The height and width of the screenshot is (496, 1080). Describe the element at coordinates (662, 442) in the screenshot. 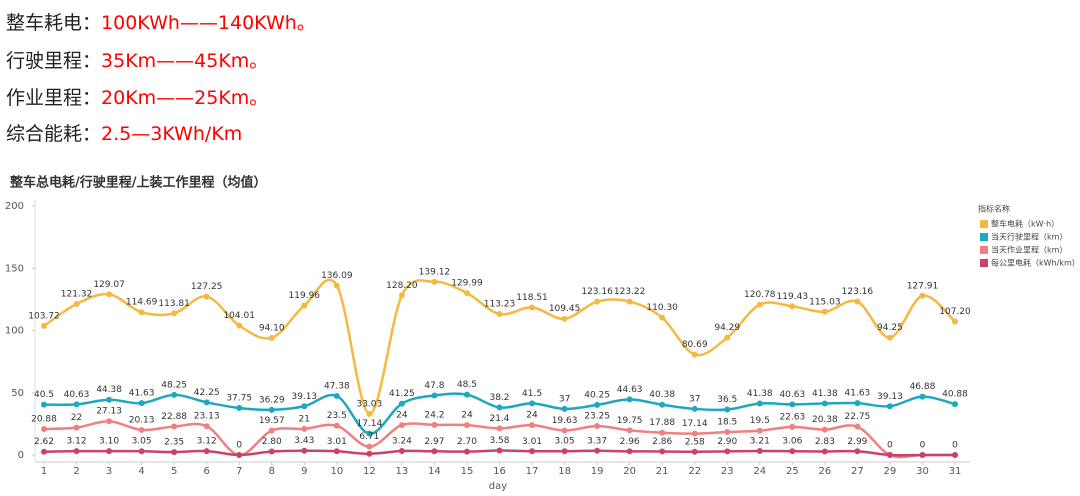

I see `data-label: 2.86` at that location.